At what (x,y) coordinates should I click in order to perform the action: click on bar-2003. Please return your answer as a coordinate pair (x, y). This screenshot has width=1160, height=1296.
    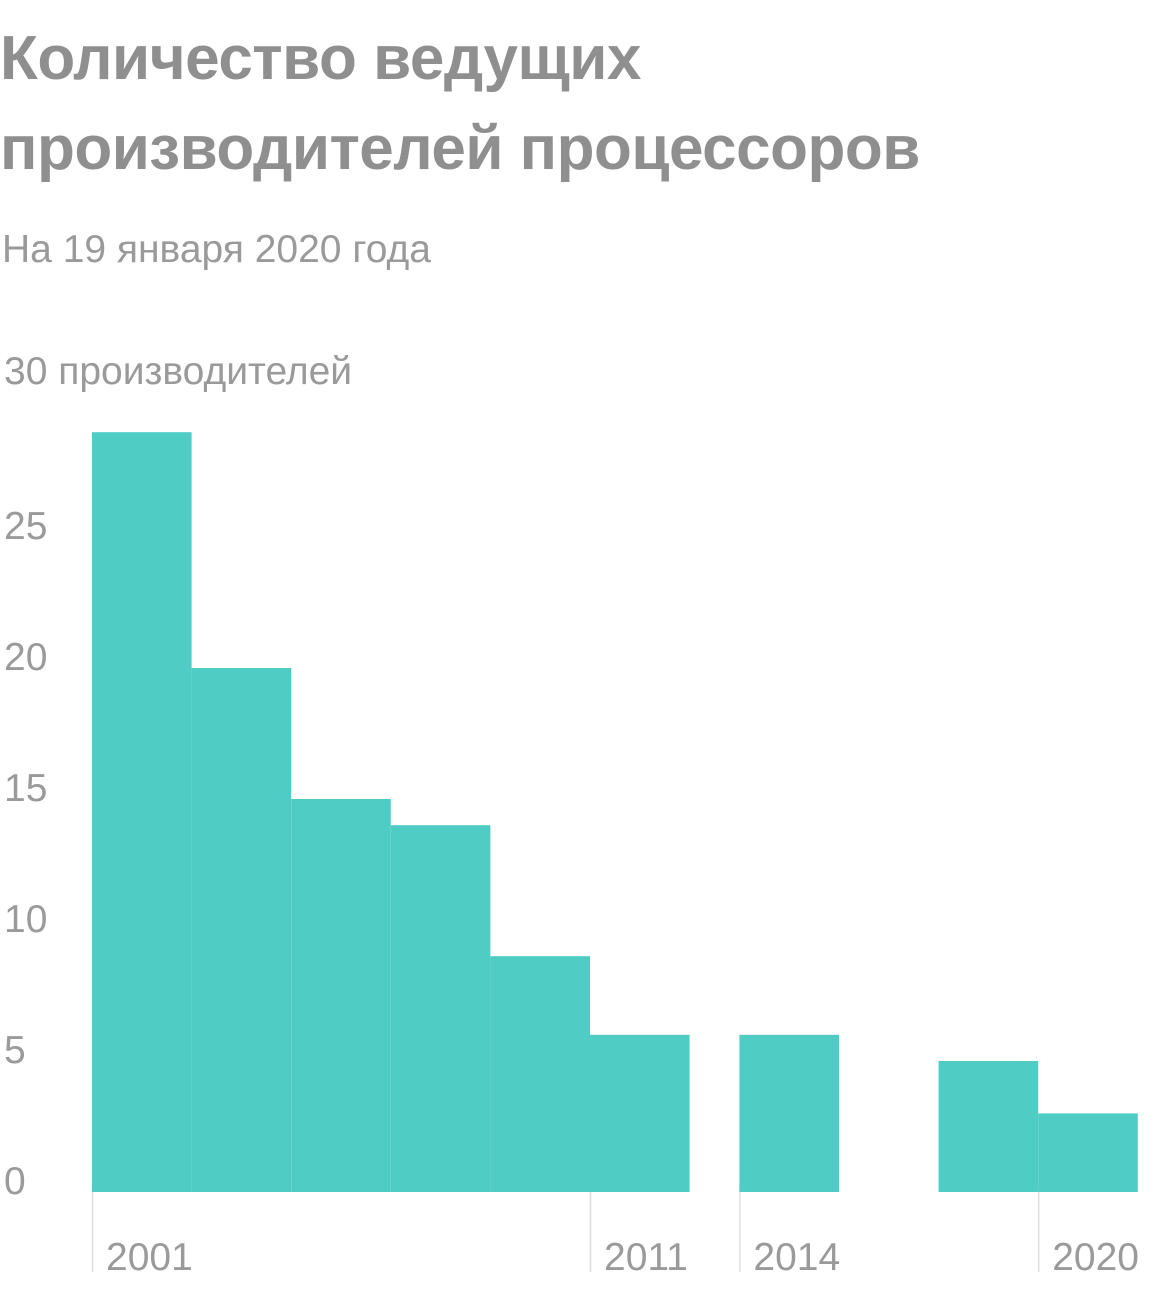
    Looking at the image, I should click on (241, 930).